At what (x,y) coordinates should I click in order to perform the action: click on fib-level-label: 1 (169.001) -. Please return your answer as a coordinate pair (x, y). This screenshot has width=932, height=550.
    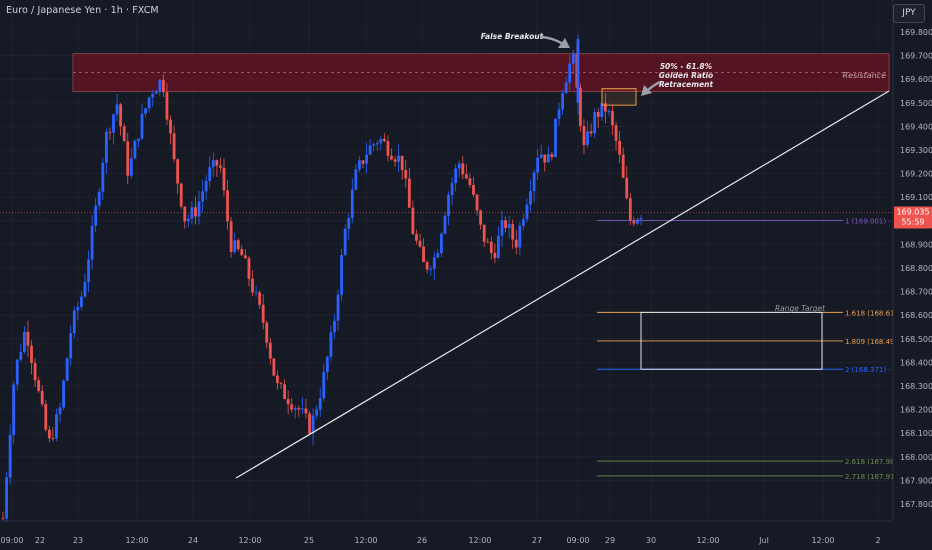
    Looking at the image, I should click on (868, 222).